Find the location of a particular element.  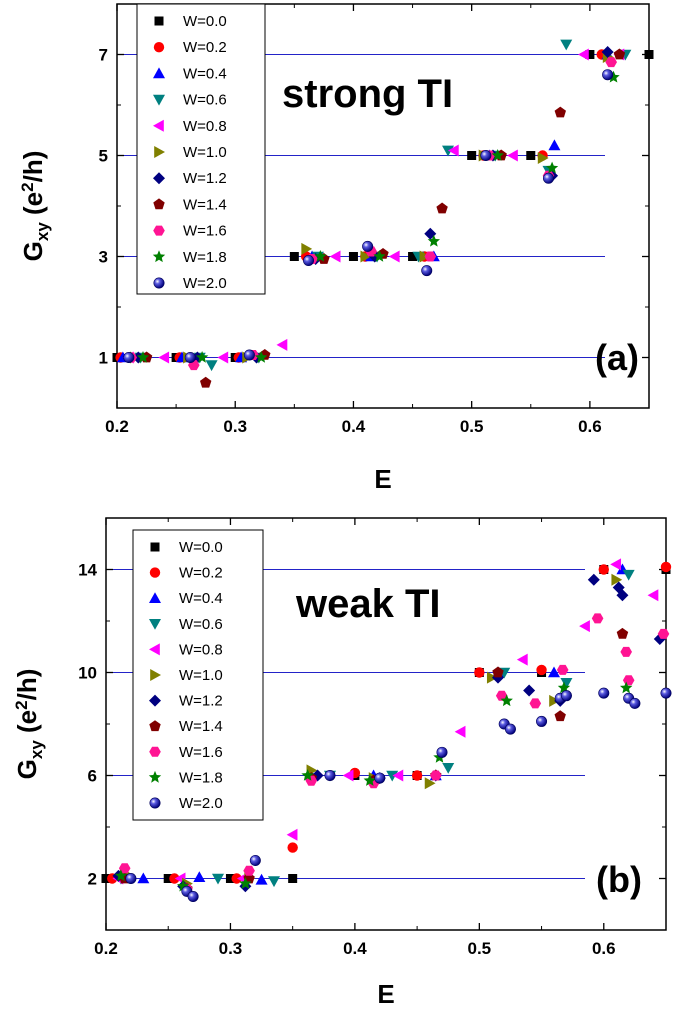

panel-label: (a) is located at coordinates (617, 357).